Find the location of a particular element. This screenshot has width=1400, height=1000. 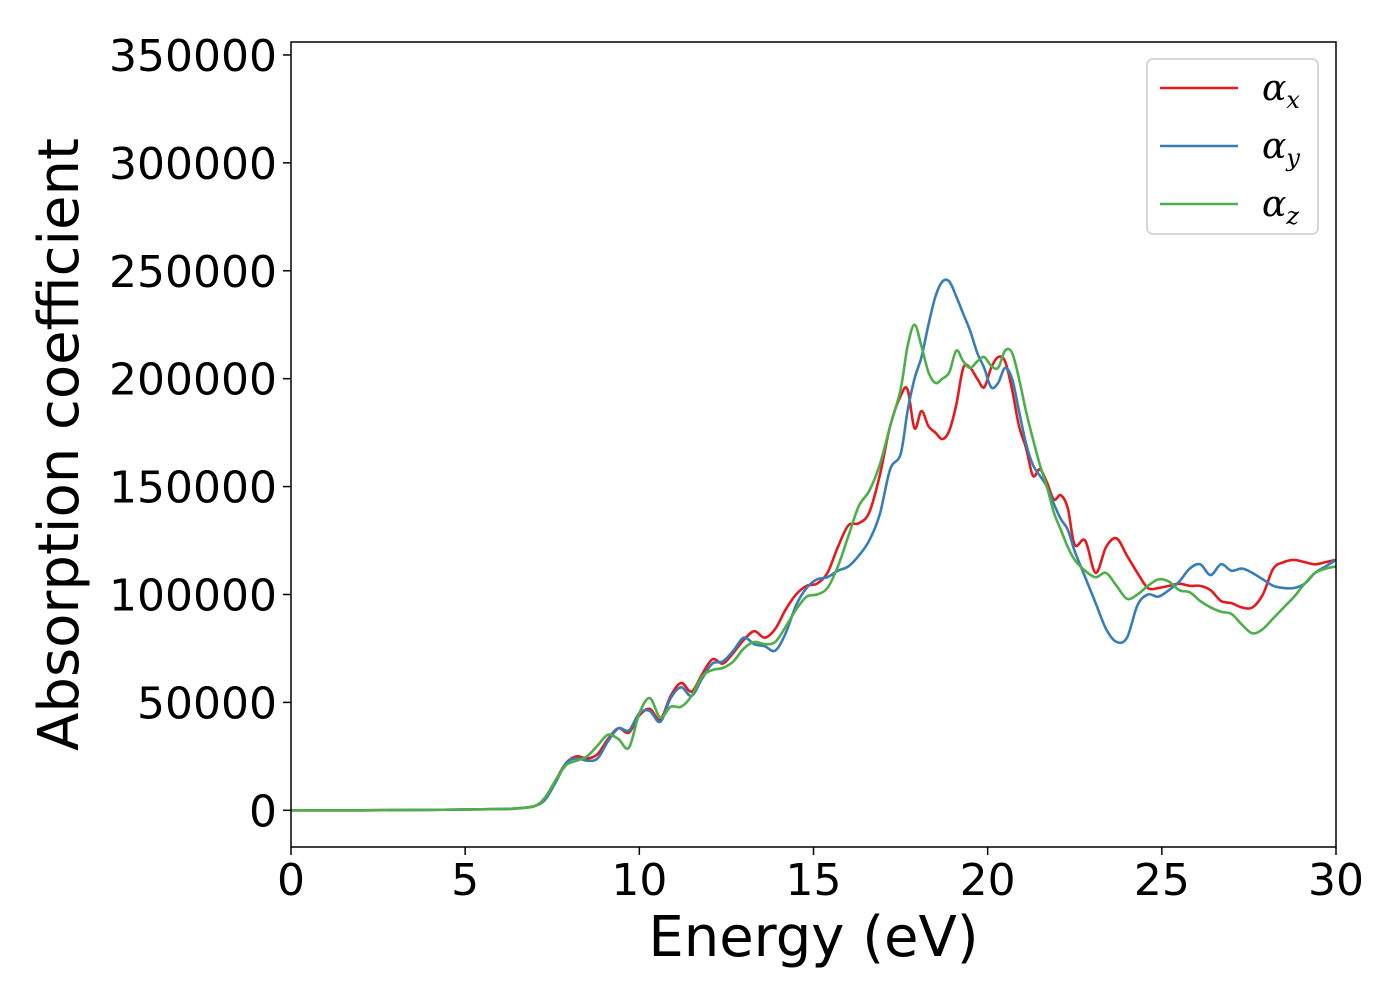

y-tick-label: 350000 is located at coordinates (193, 56).